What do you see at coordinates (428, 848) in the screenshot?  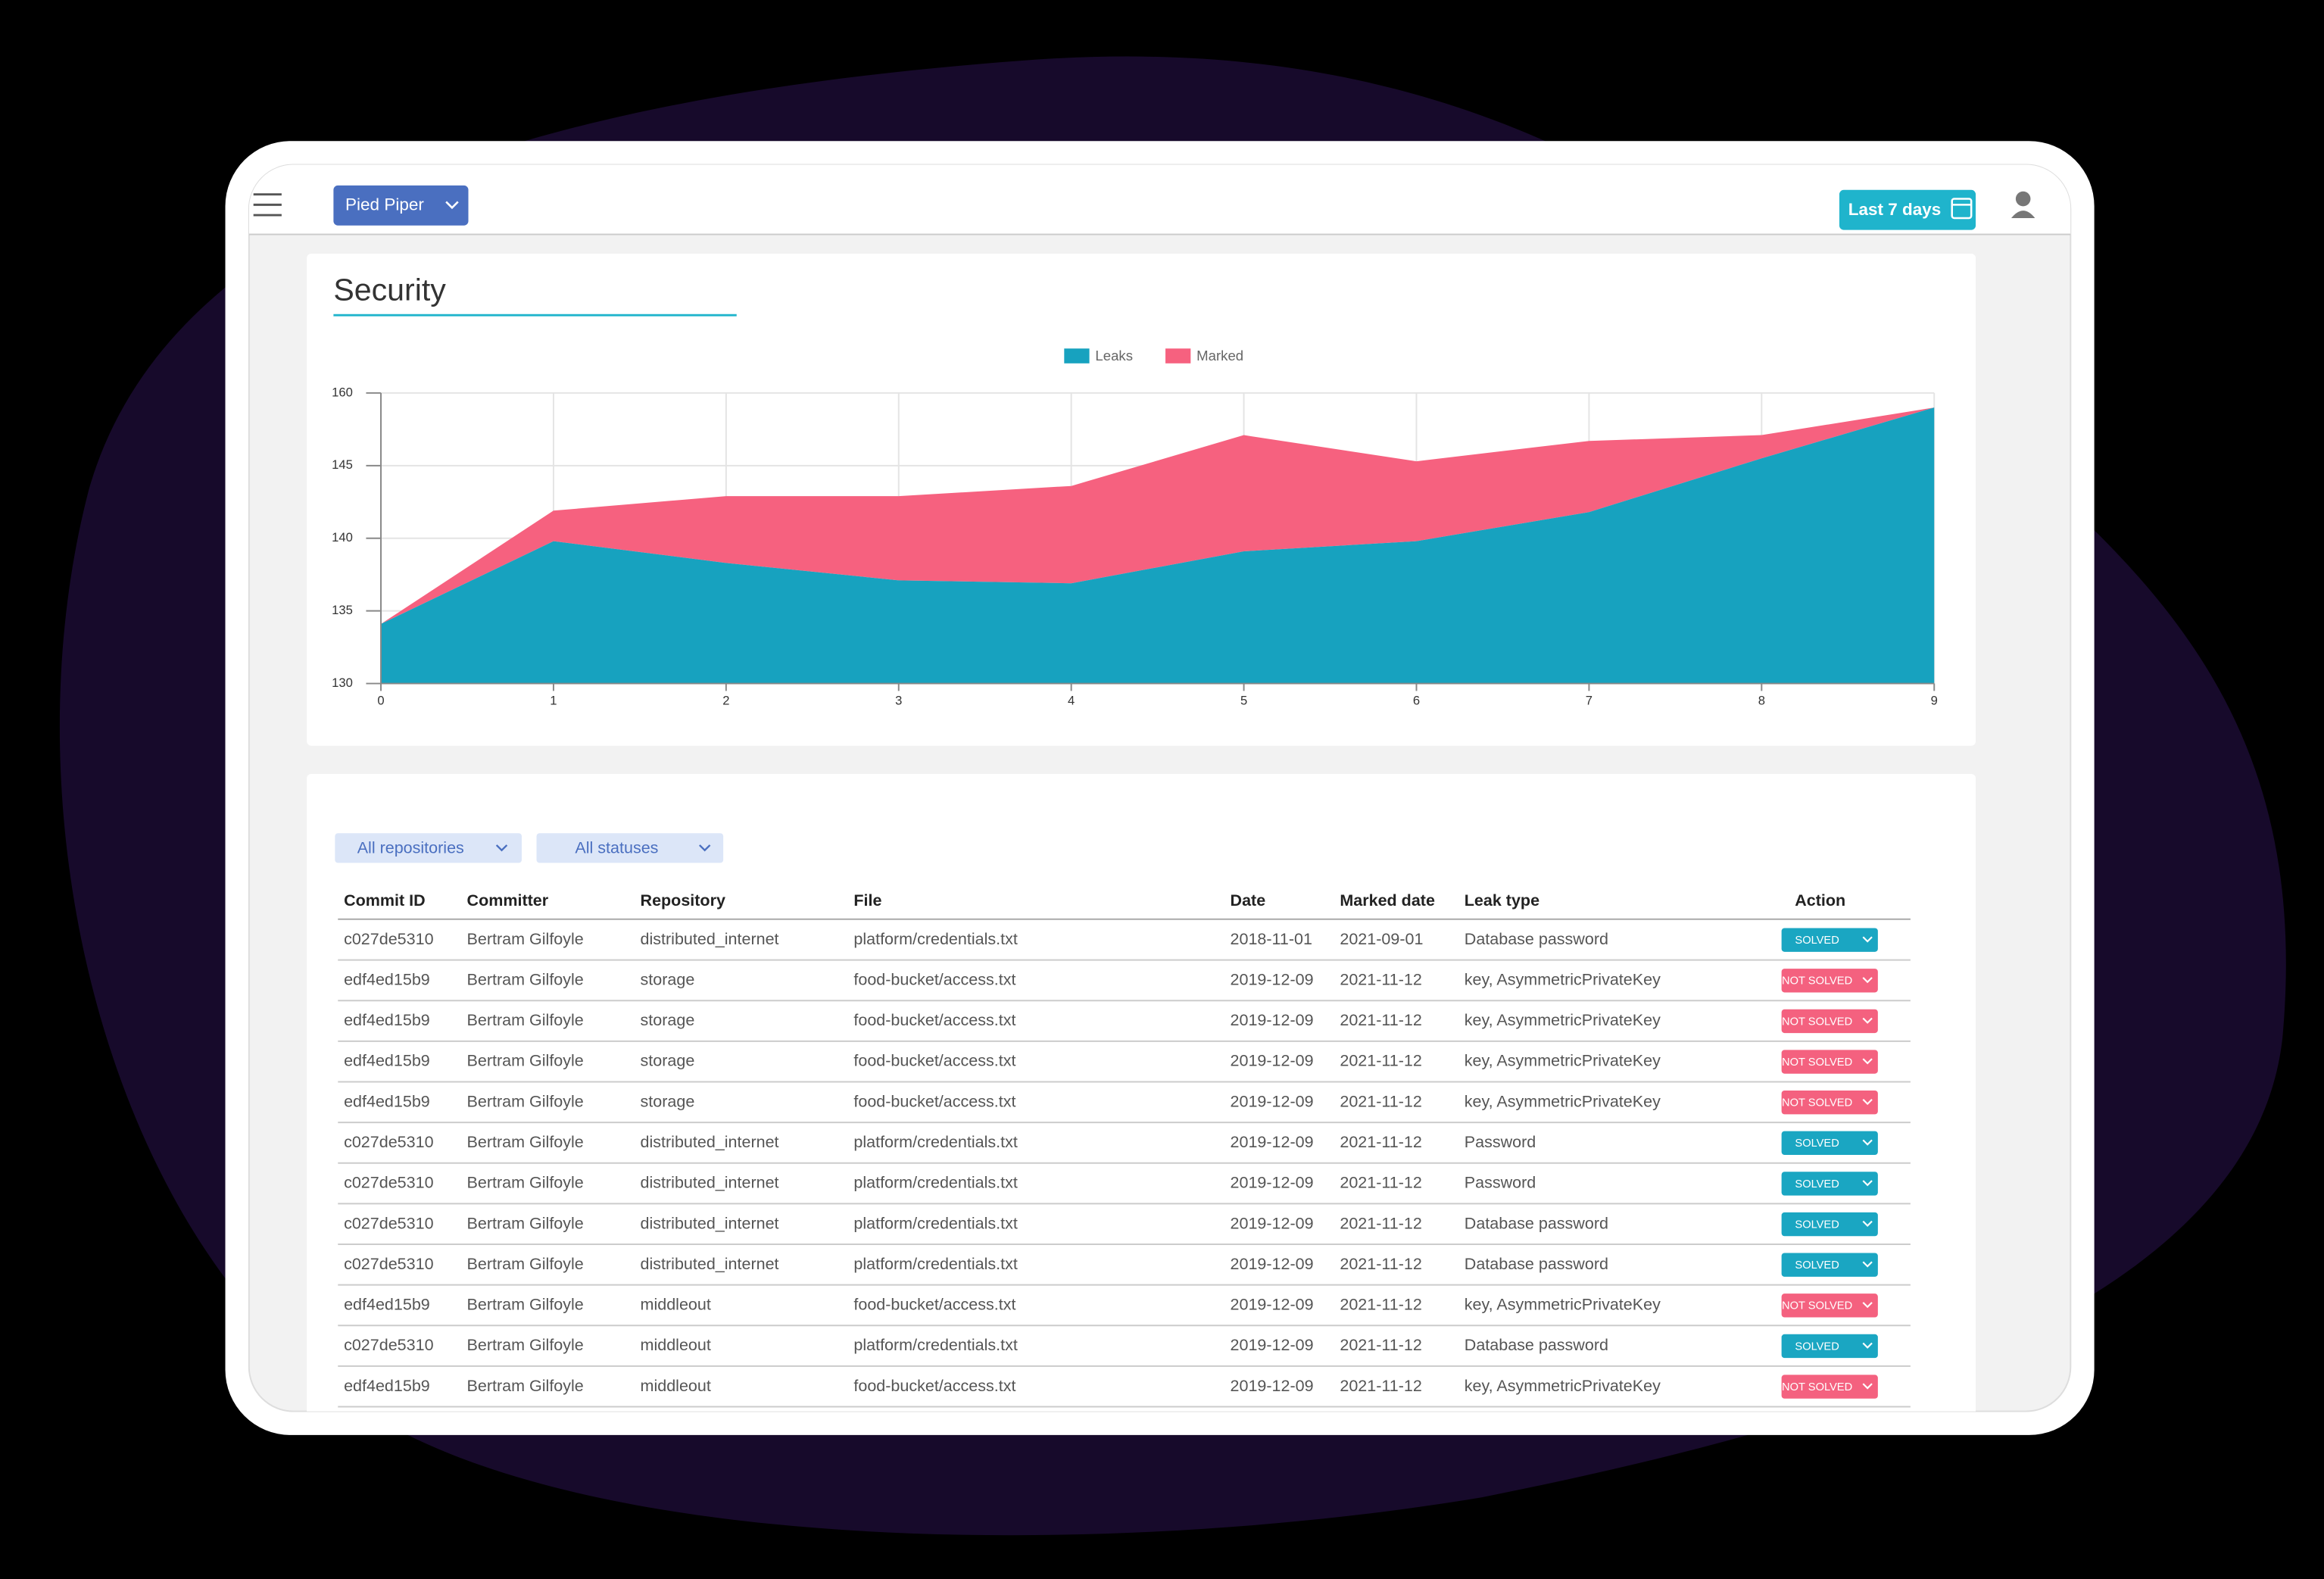 I see `repository-filter` at bounding box center [428, 848].